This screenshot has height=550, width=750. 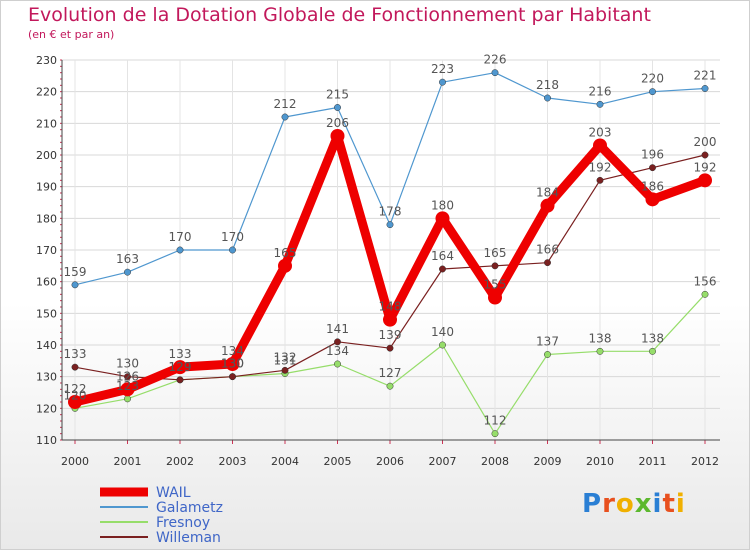 I want to click on data-label: 220, so click(x=652, y=79).